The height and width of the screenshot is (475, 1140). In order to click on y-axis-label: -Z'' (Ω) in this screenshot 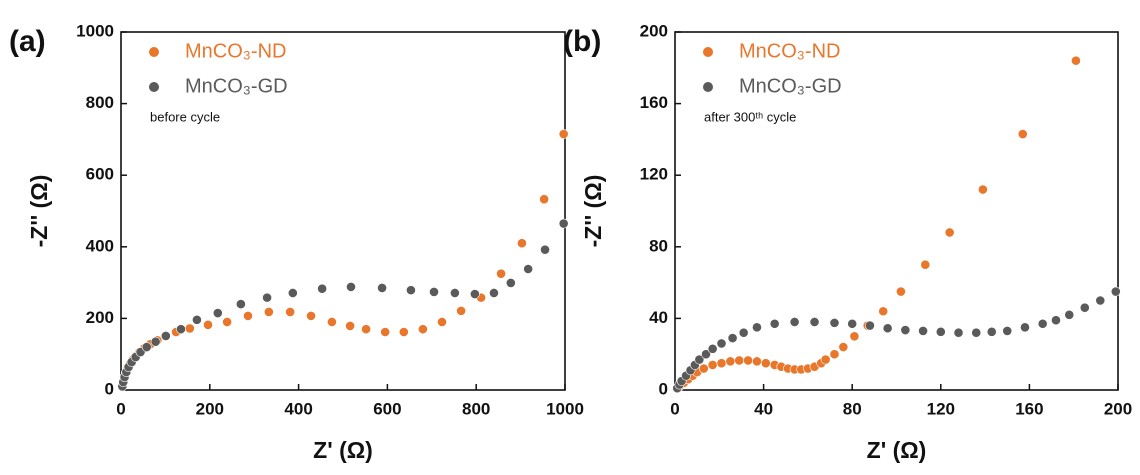, I will do `click(39, 211)`.